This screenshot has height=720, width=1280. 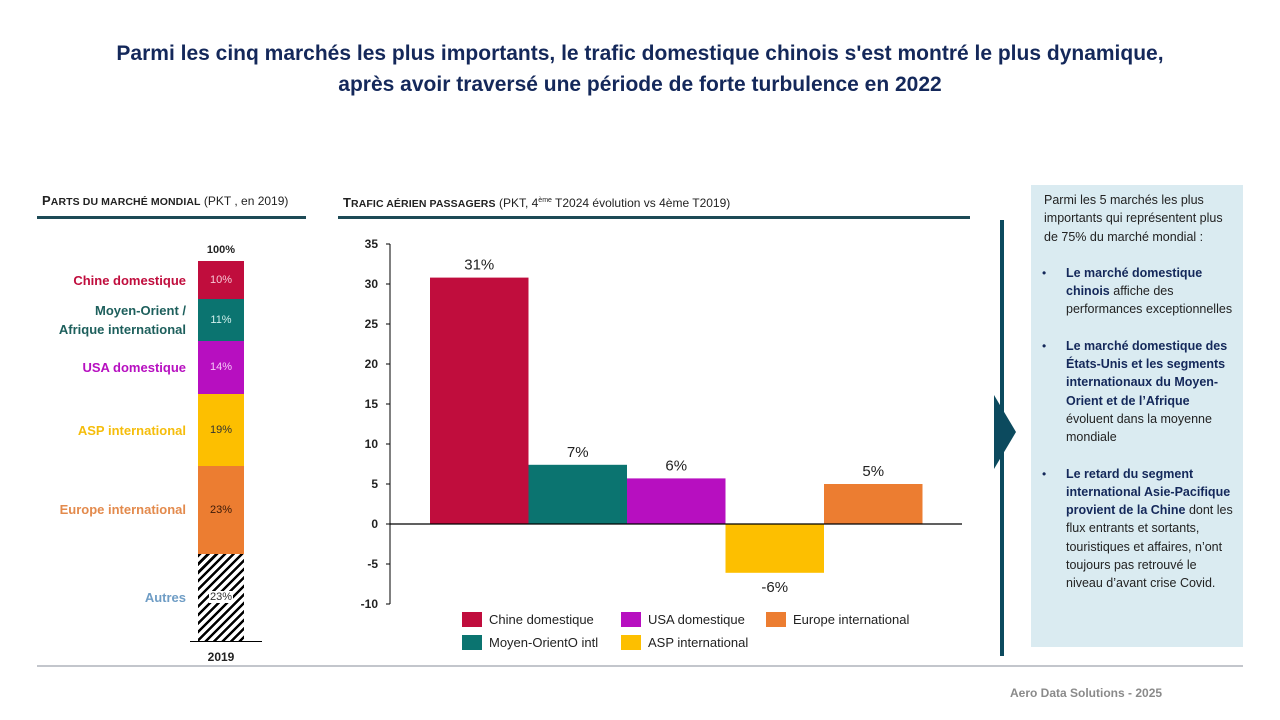 I want to click on stack-segment-label: Europe international, so click(x=122, y=510).